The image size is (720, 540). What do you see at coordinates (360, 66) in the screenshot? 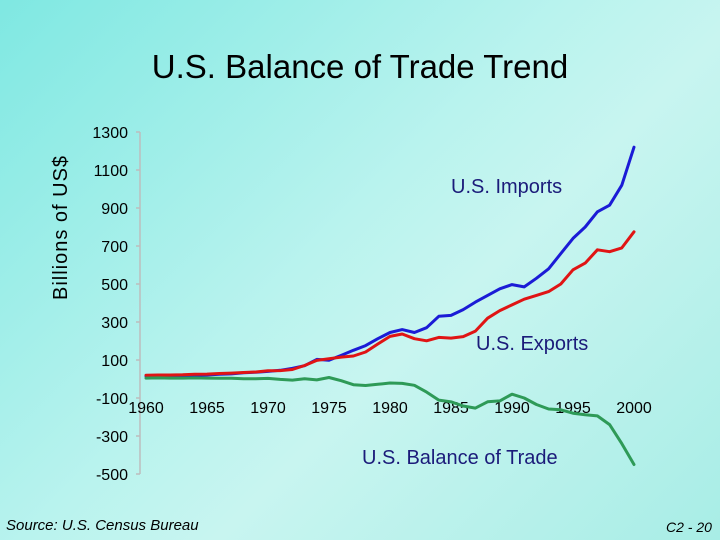
I see `slide-title: U.S. Balance of Trade Trend` at bounding box center [360, 66].